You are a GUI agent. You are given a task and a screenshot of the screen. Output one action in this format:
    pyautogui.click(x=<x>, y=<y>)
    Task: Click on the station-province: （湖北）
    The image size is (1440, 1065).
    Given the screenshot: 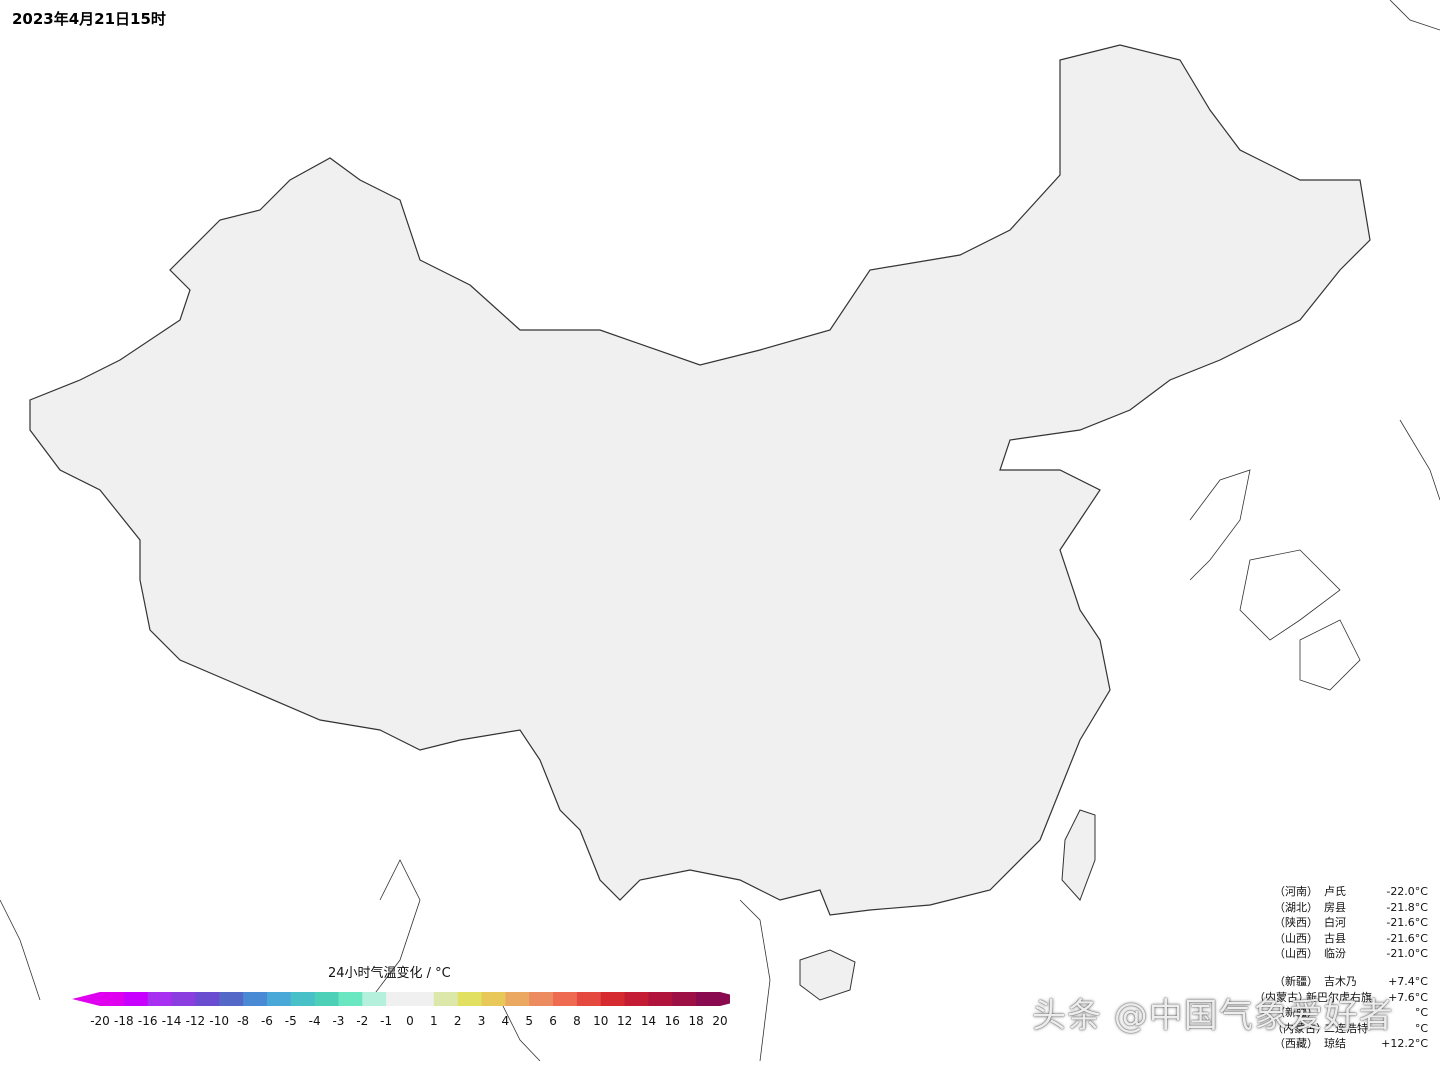 What is the action you would take?
    pyautogui.click(x=1296, y=907)
    